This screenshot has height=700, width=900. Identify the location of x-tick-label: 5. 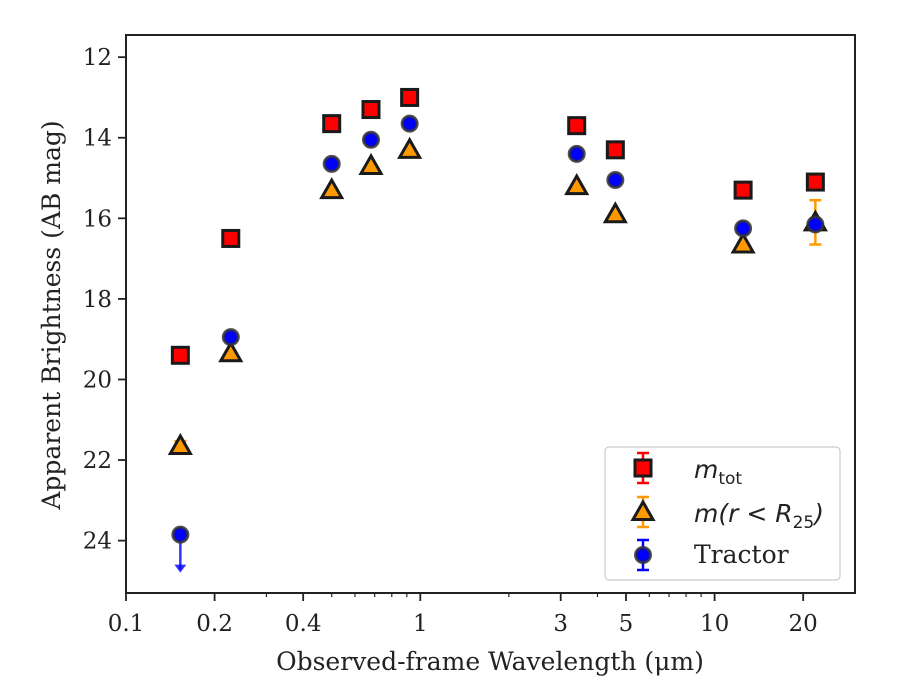
(626, 624).